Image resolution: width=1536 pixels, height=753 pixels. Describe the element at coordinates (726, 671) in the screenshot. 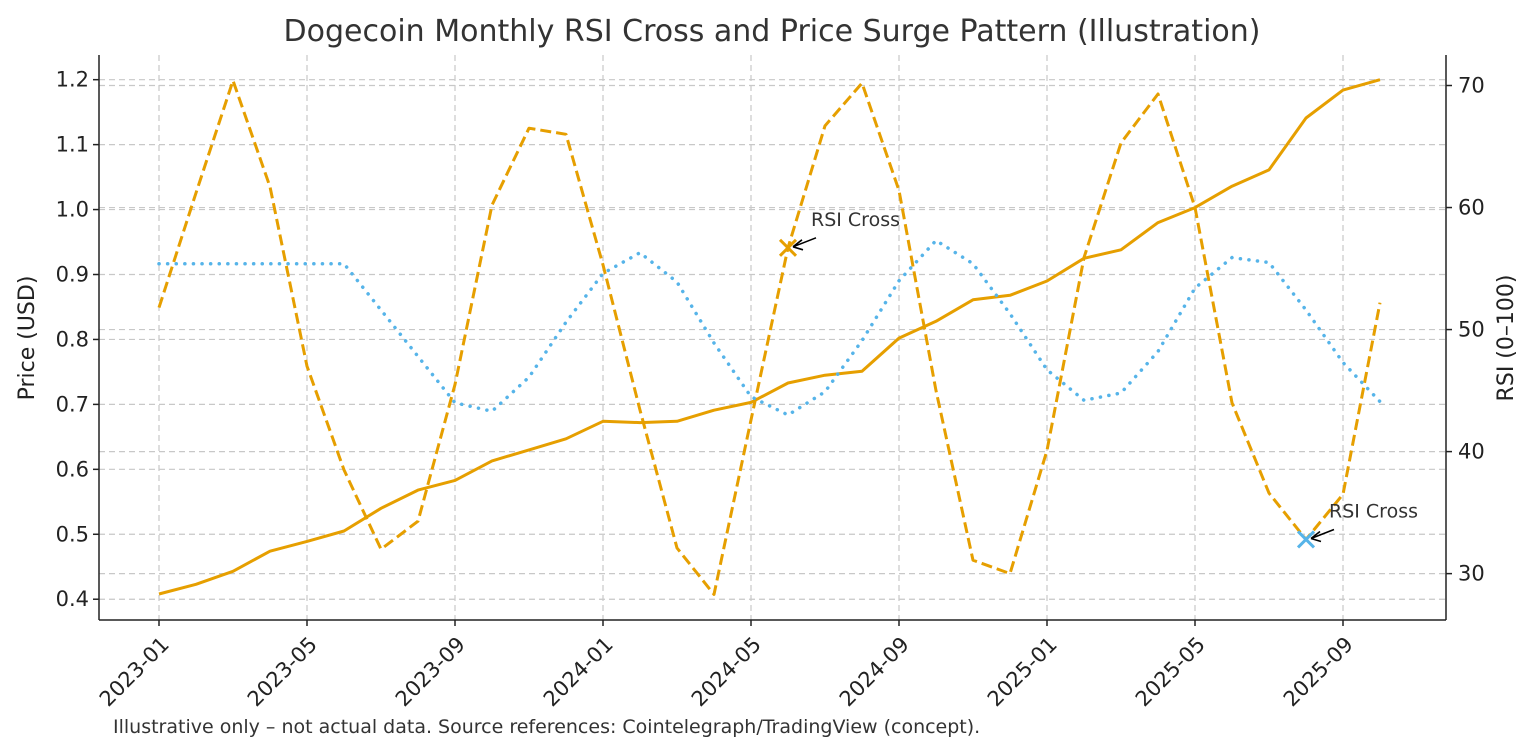

I see `x-tick-label: 2024-05` at that location.